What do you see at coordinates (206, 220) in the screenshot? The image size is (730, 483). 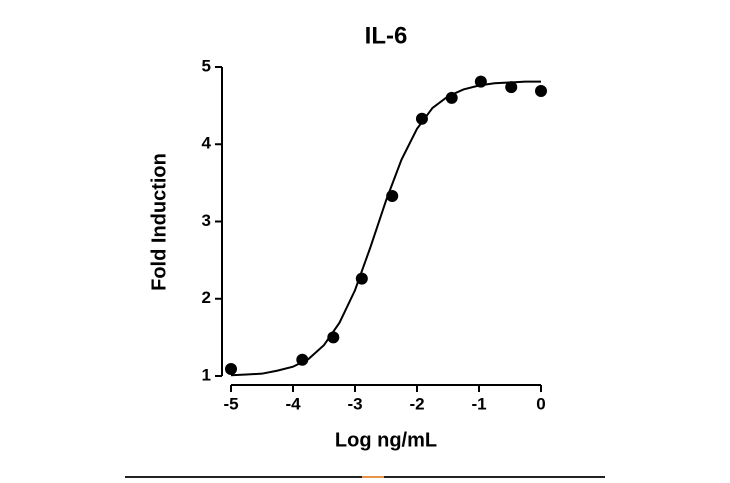 I see `y-tick-label: 3` at bounding box center [206, 220].